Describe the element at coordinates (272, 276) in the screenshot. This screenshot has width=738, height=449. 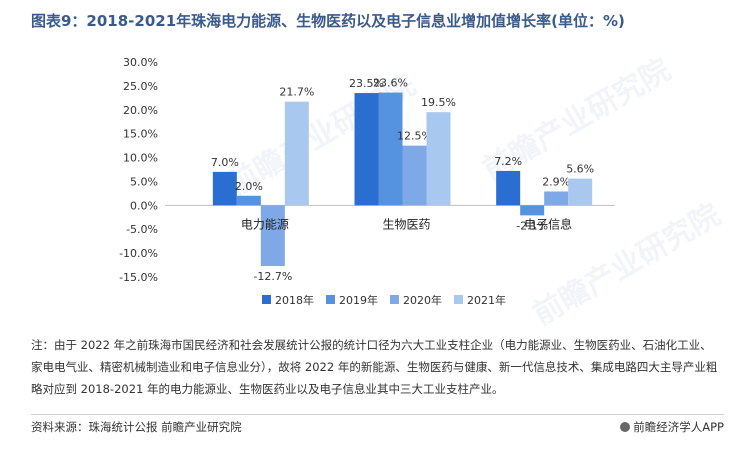
I see `data-label: -12.7%` at that location.